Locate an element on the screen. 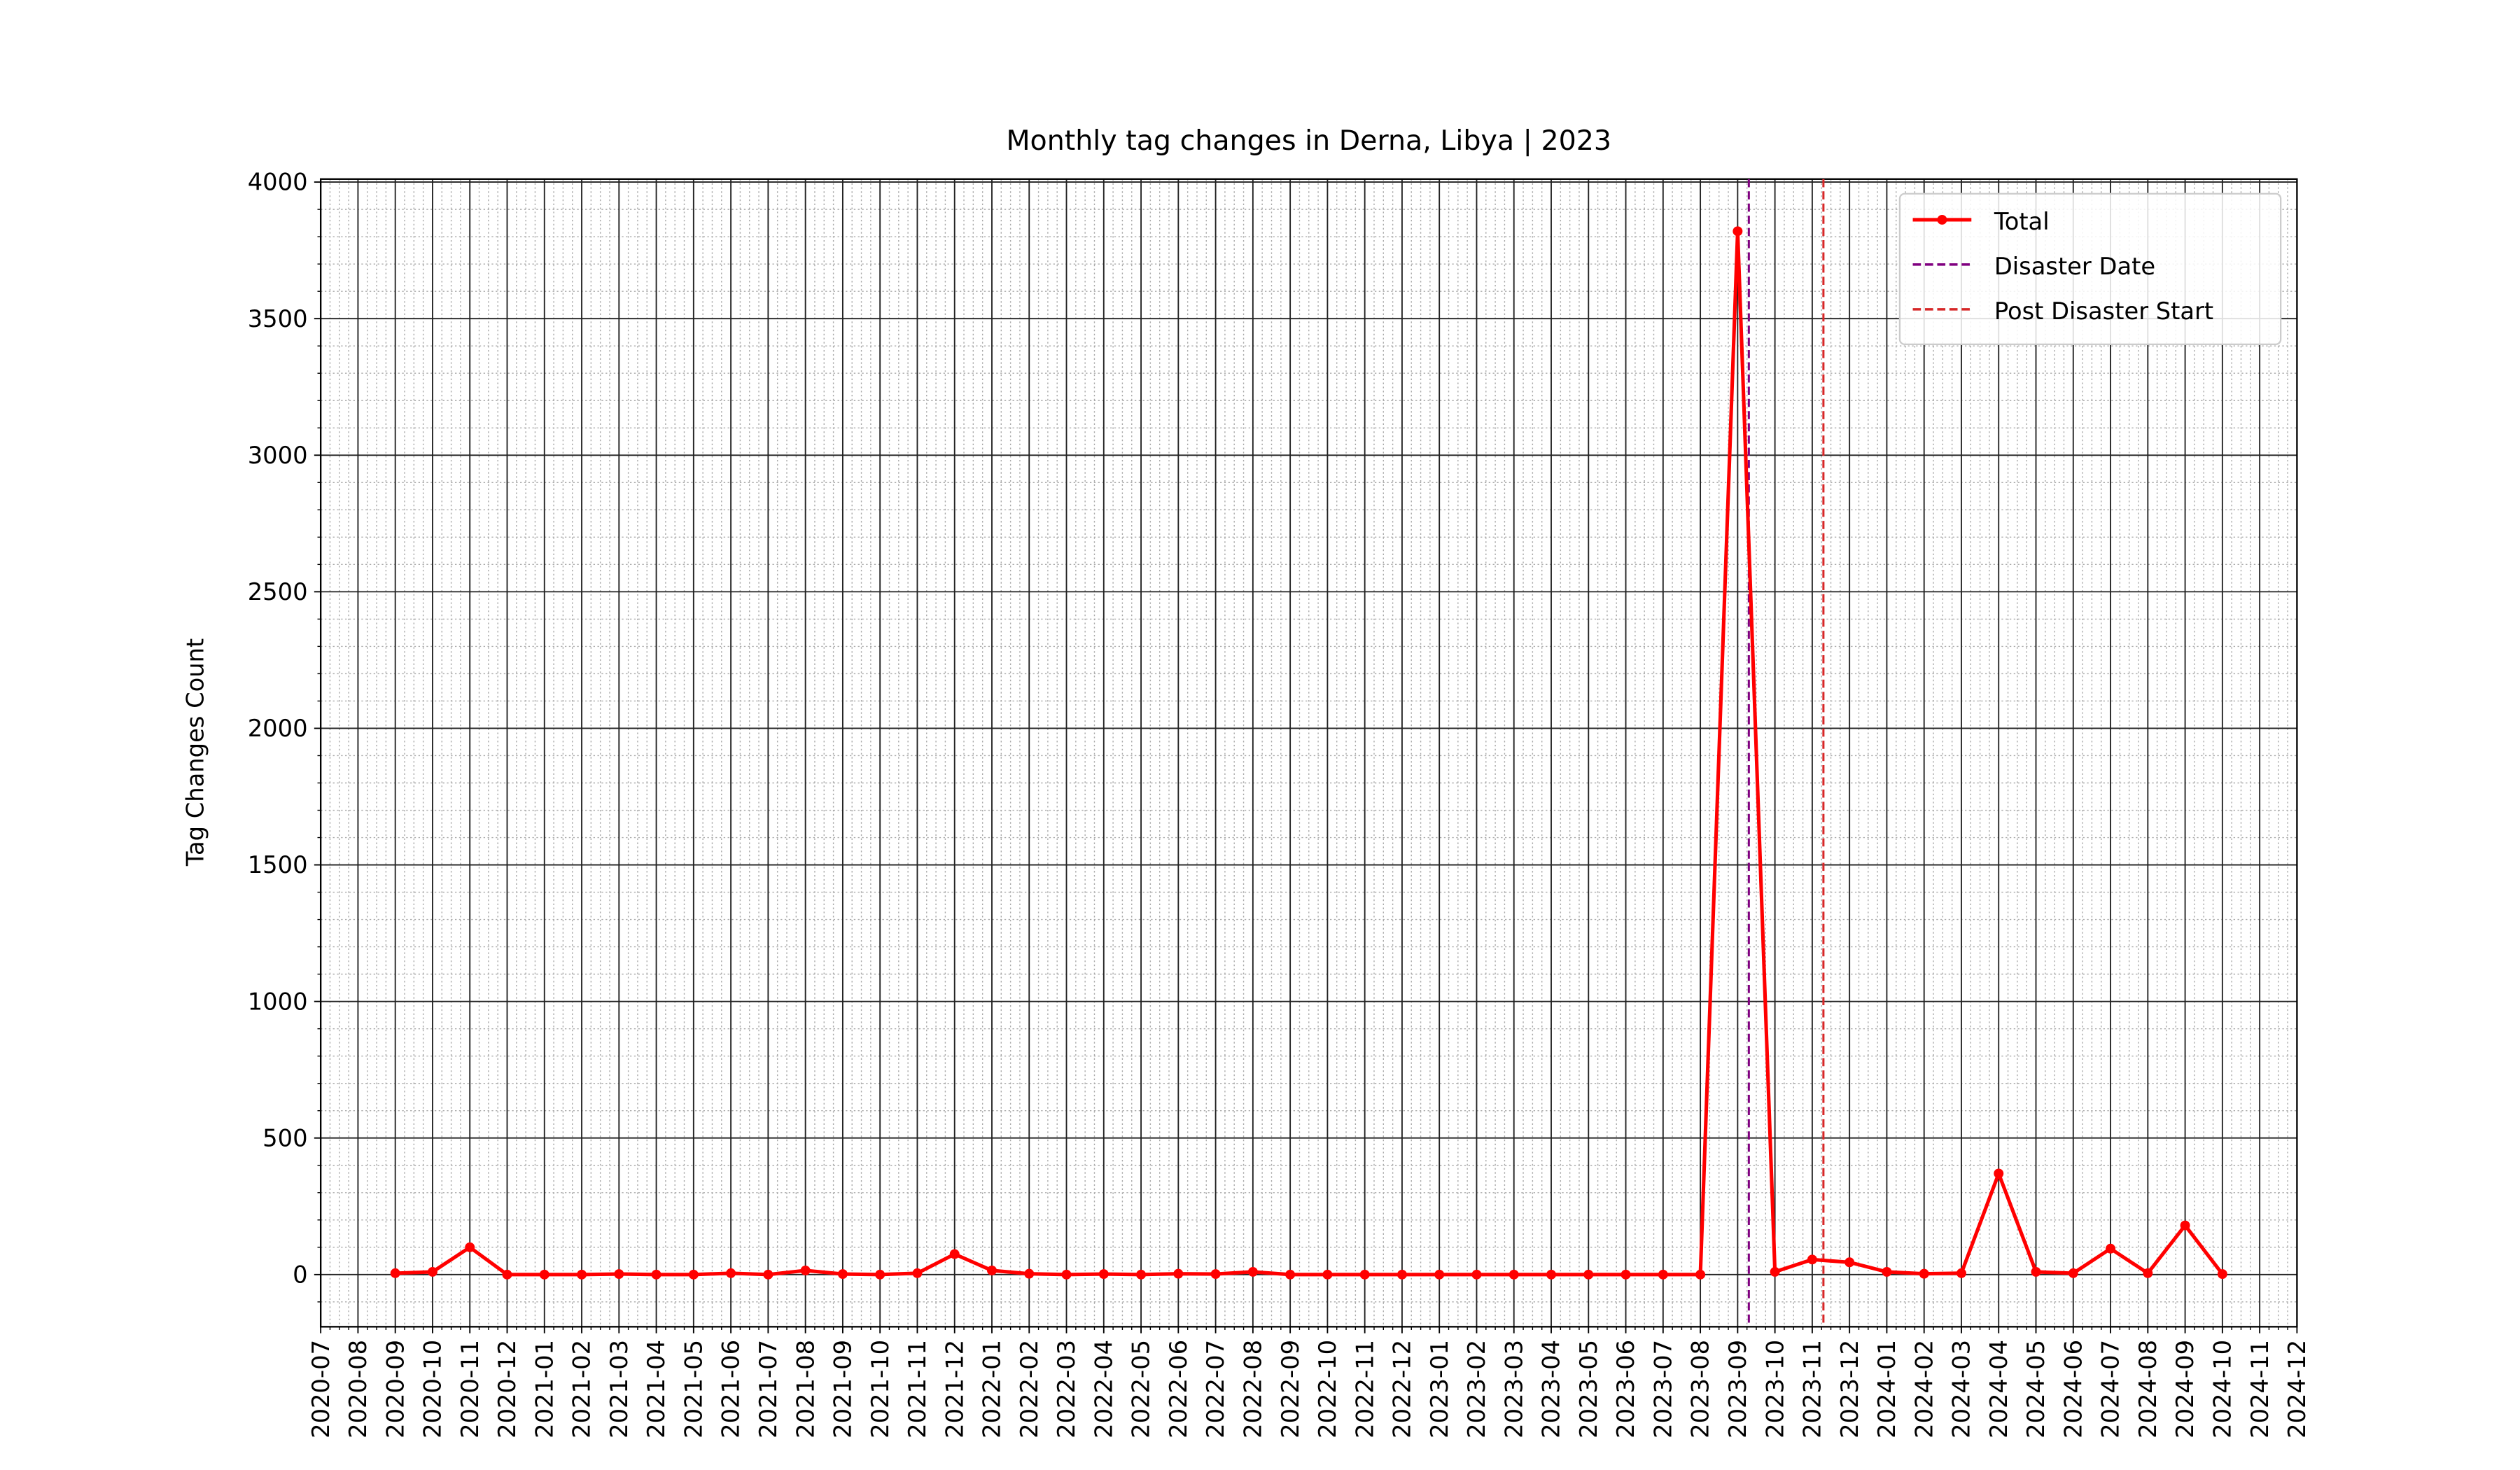  x-tick-label: 2023-10 is located at coordinates (1774, 1389).